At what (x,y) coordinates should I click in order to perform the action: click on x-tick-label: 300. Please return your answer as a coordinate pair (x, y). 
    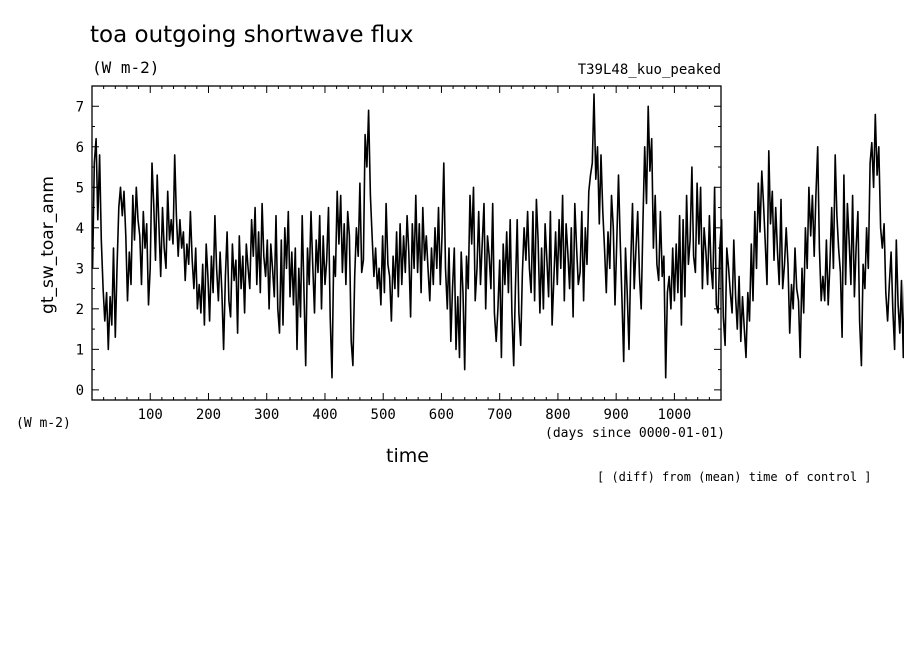
    Looking at the image, I should click on (266, 415).